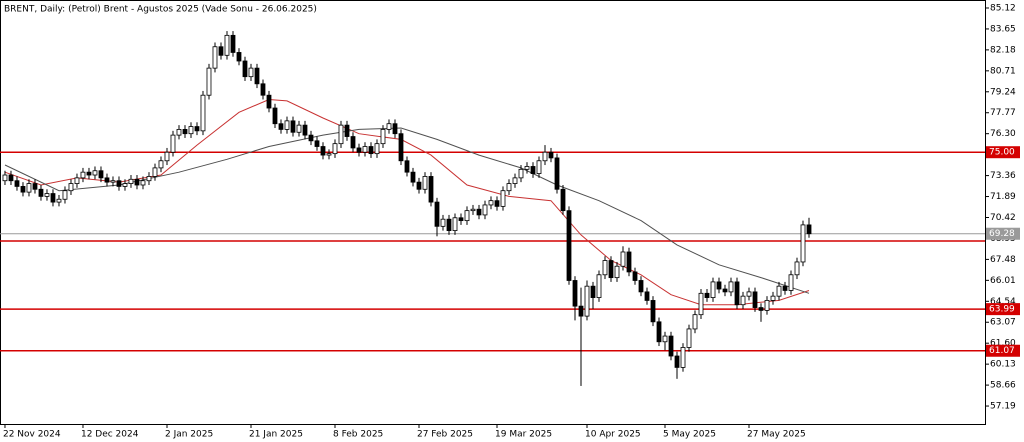 The height and width of the screenshot is (442, 1024). I want to click on x-tick-label: 8 Feb 2025, so click(358, 435).